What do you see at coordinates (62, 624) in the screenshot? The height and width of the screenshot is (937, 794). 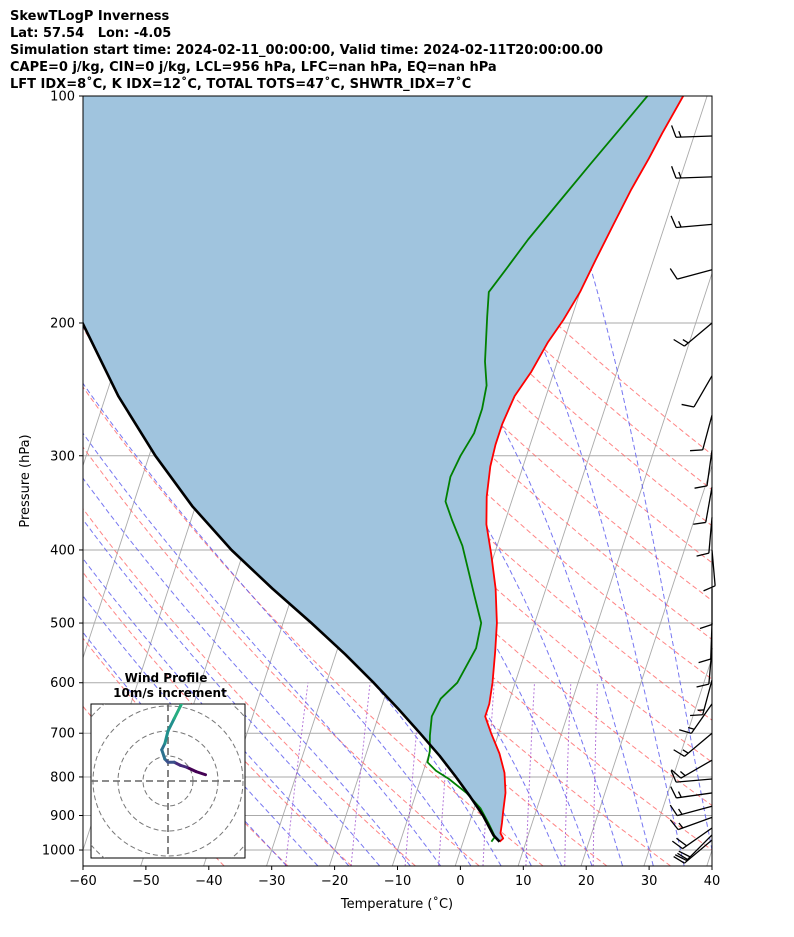 I see `y-tick-label: 500` at bounding box center [62, 624].